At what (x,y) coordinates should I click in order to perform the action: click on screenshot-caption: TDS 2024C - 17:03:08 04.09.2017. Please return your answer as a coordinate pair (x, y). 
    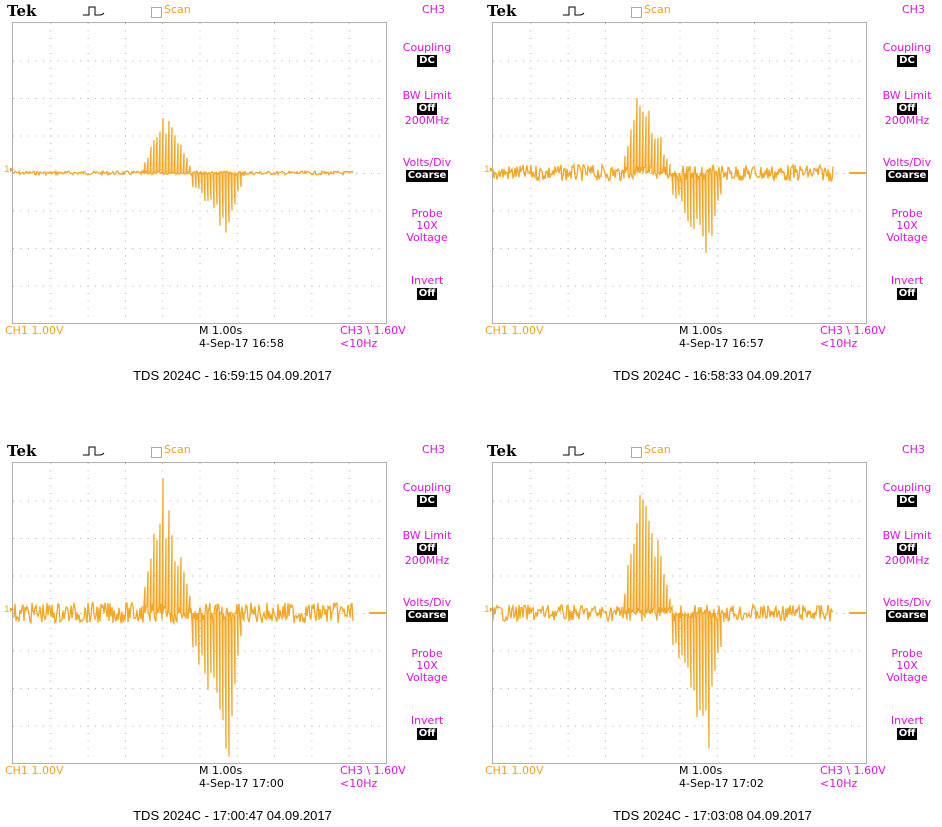
    Looking at the image, I should click on (712, 815).